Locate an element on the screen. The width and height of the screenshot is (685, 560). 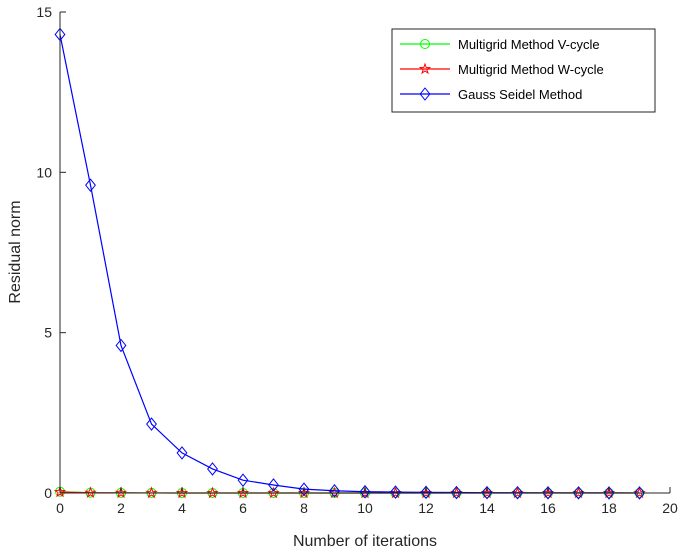
x-tick-label: 12 is located at coordinates (426, 508).